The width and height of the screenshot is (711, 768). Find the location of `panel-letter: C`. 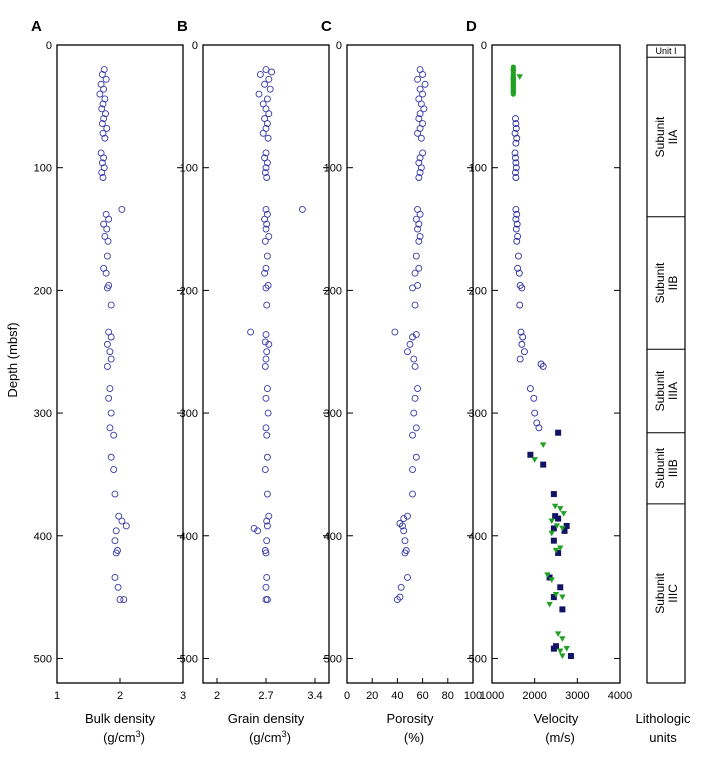

panel-letter: C is located at coordinates (326, 26).